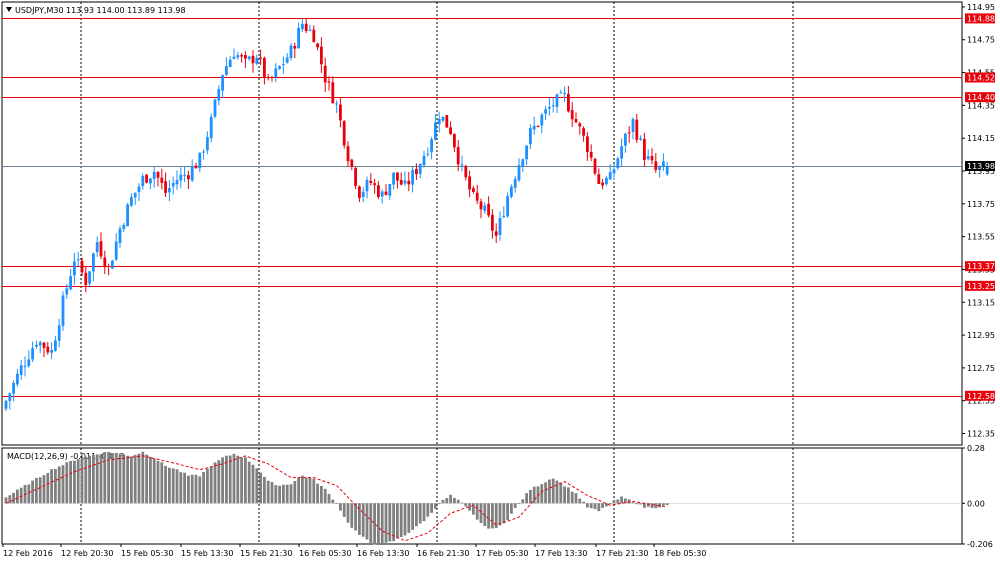 This screenshot has width=1000, height=564. Describe the element at coordinates (325, 553) in the screenshot. I see `x-tick-label: 16 Feb 05:30` at that location.